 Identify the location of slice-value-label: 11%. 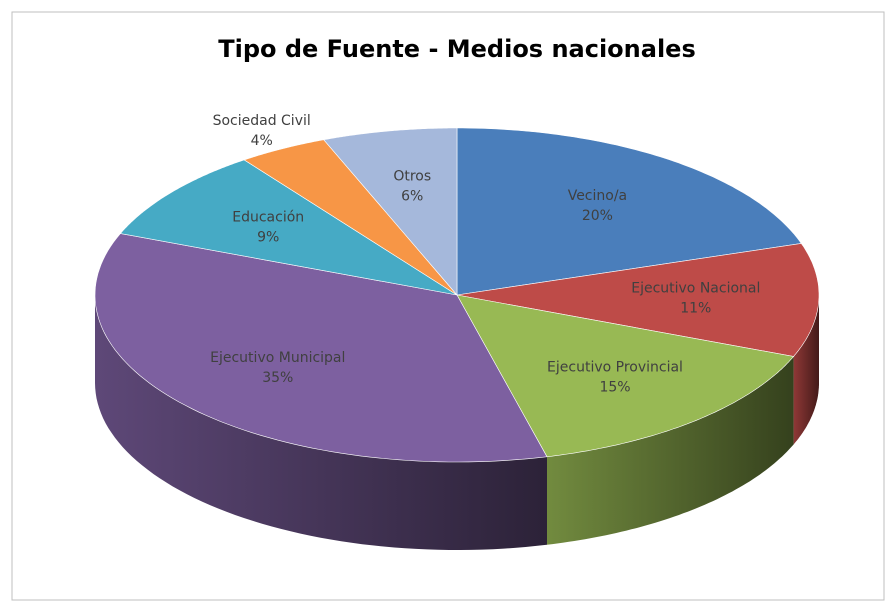
(695, 308).